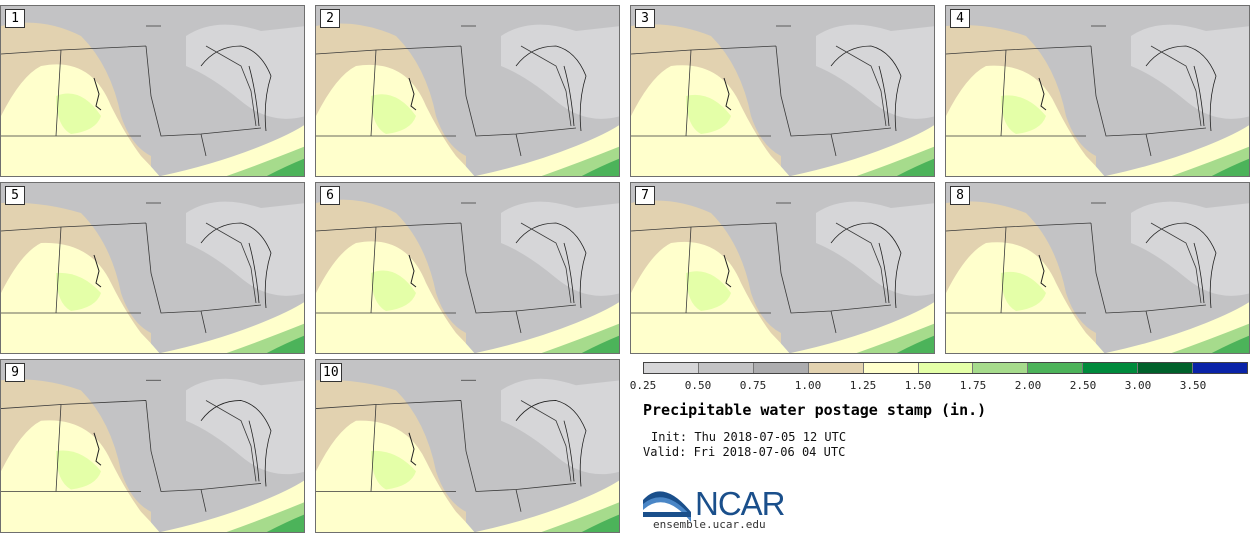  Describe the element at coordinates (749, 437) in the screenshot. I see `init-time: Init: Thu 2018-07-05 12 UTC` at that location.